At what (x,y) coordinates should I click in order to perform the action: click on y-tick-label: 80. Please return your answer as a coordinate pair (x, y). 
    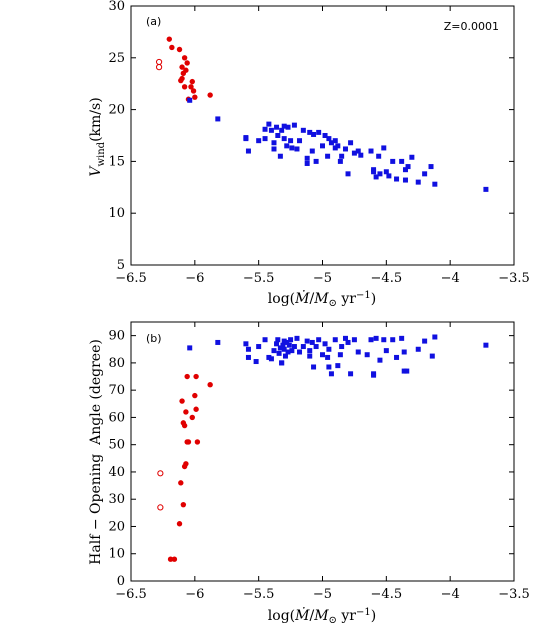
    Looking at the image, I should click on (116, 363).